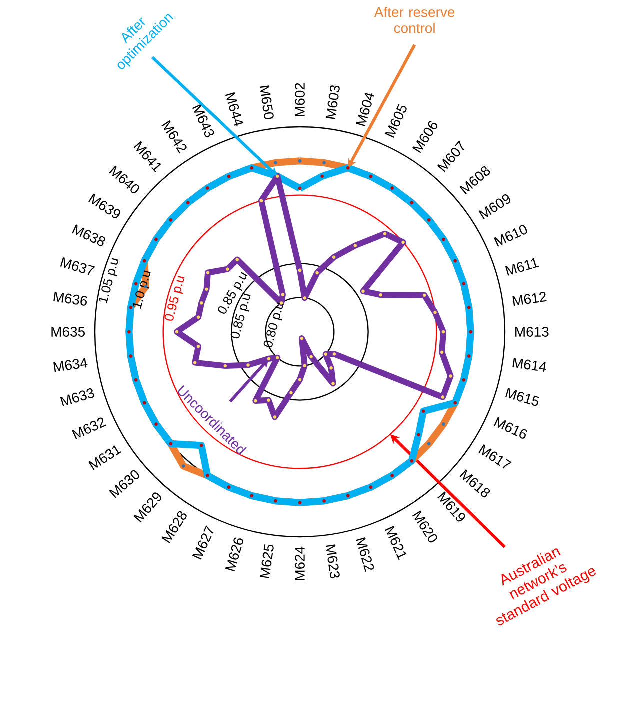 This screenshot has width=632, height=707. What do you see at coordinates (89, 429) in the screenshot?
I see `spoke-label: M632` at bounding box center [89, 429].